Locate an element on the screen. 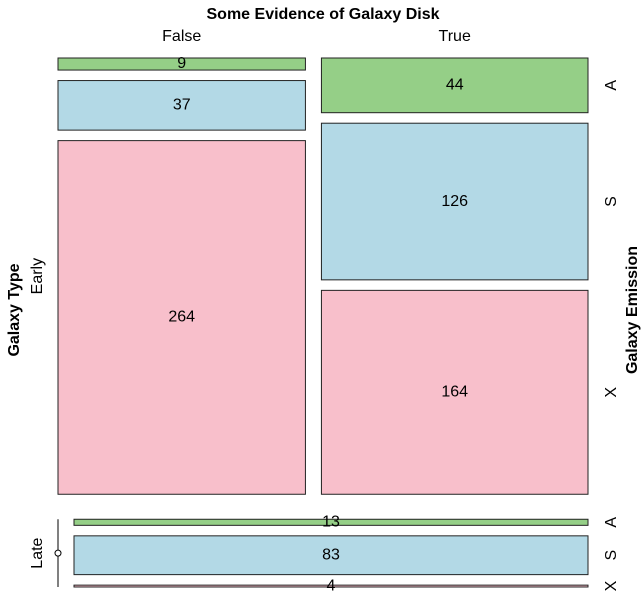  row-axis-label: Galaxy Type is located at coordinates (14, 309).